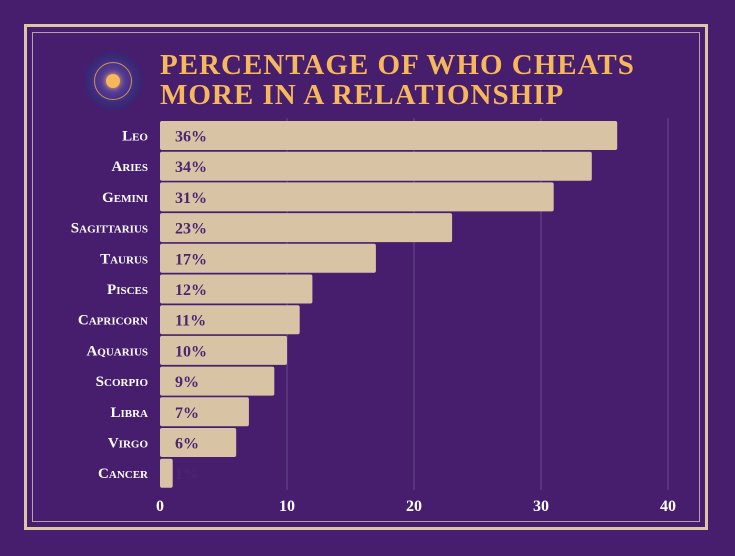 Image resolution: width=735 pixels, height=556 pixels. I want to click on x-tick-label: 10, so click(287, 506).